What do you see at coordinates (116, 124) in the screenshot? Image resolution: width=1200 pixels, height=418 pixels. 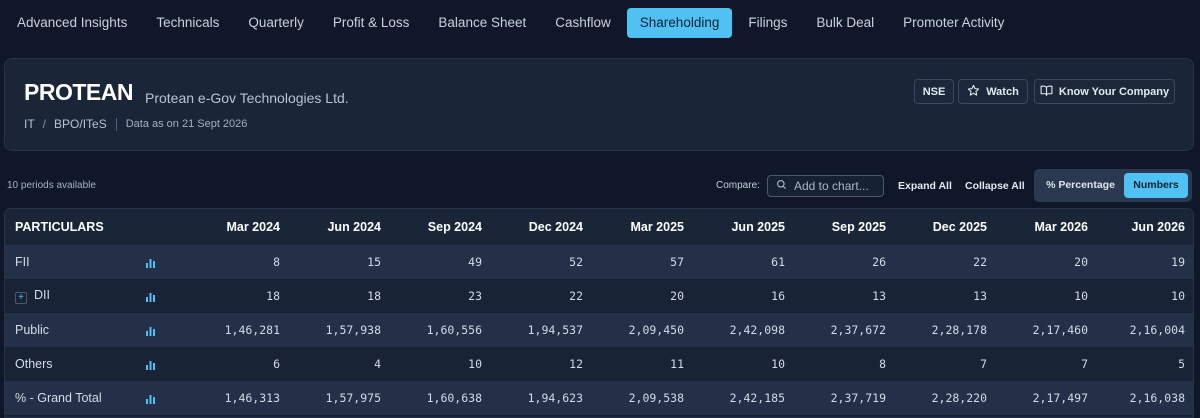 I see `breadcrumb-divider` at bounding box center [116, 124].